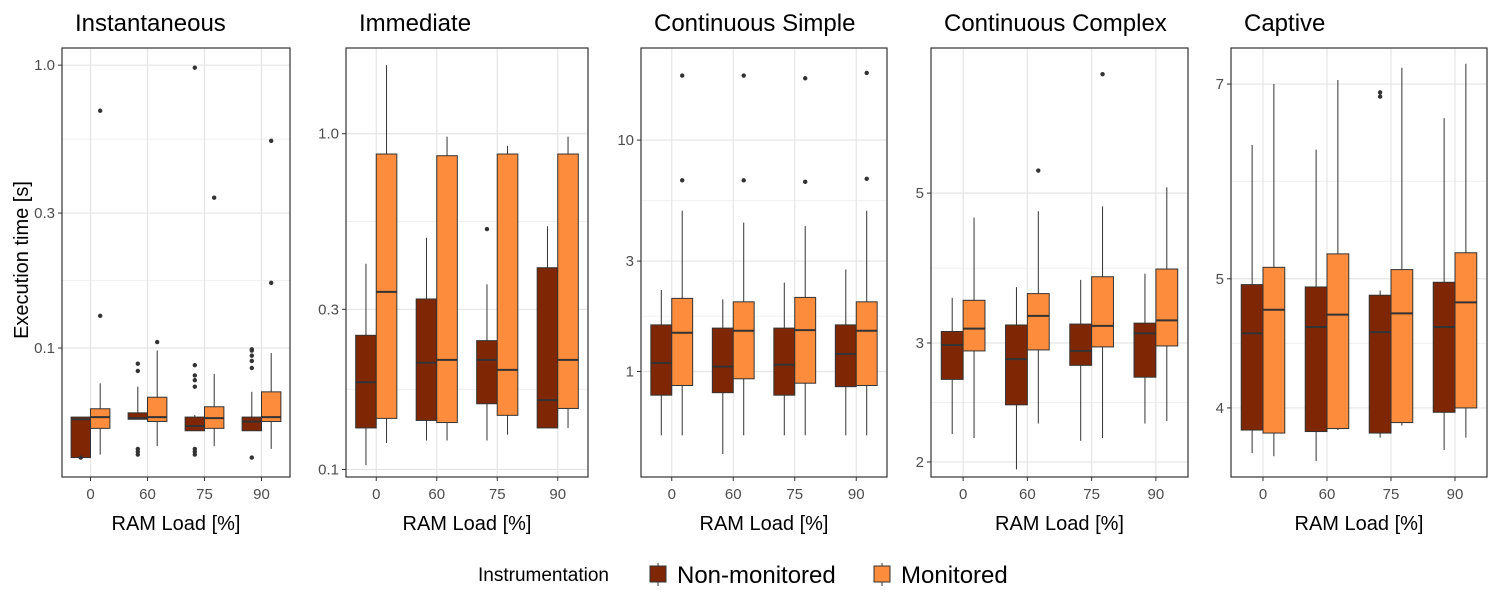 The height and width of the screenshot is (600, 1500). Describe the element at coordinates (882, 574) in the screenshot. I see `legend-key` at that location.